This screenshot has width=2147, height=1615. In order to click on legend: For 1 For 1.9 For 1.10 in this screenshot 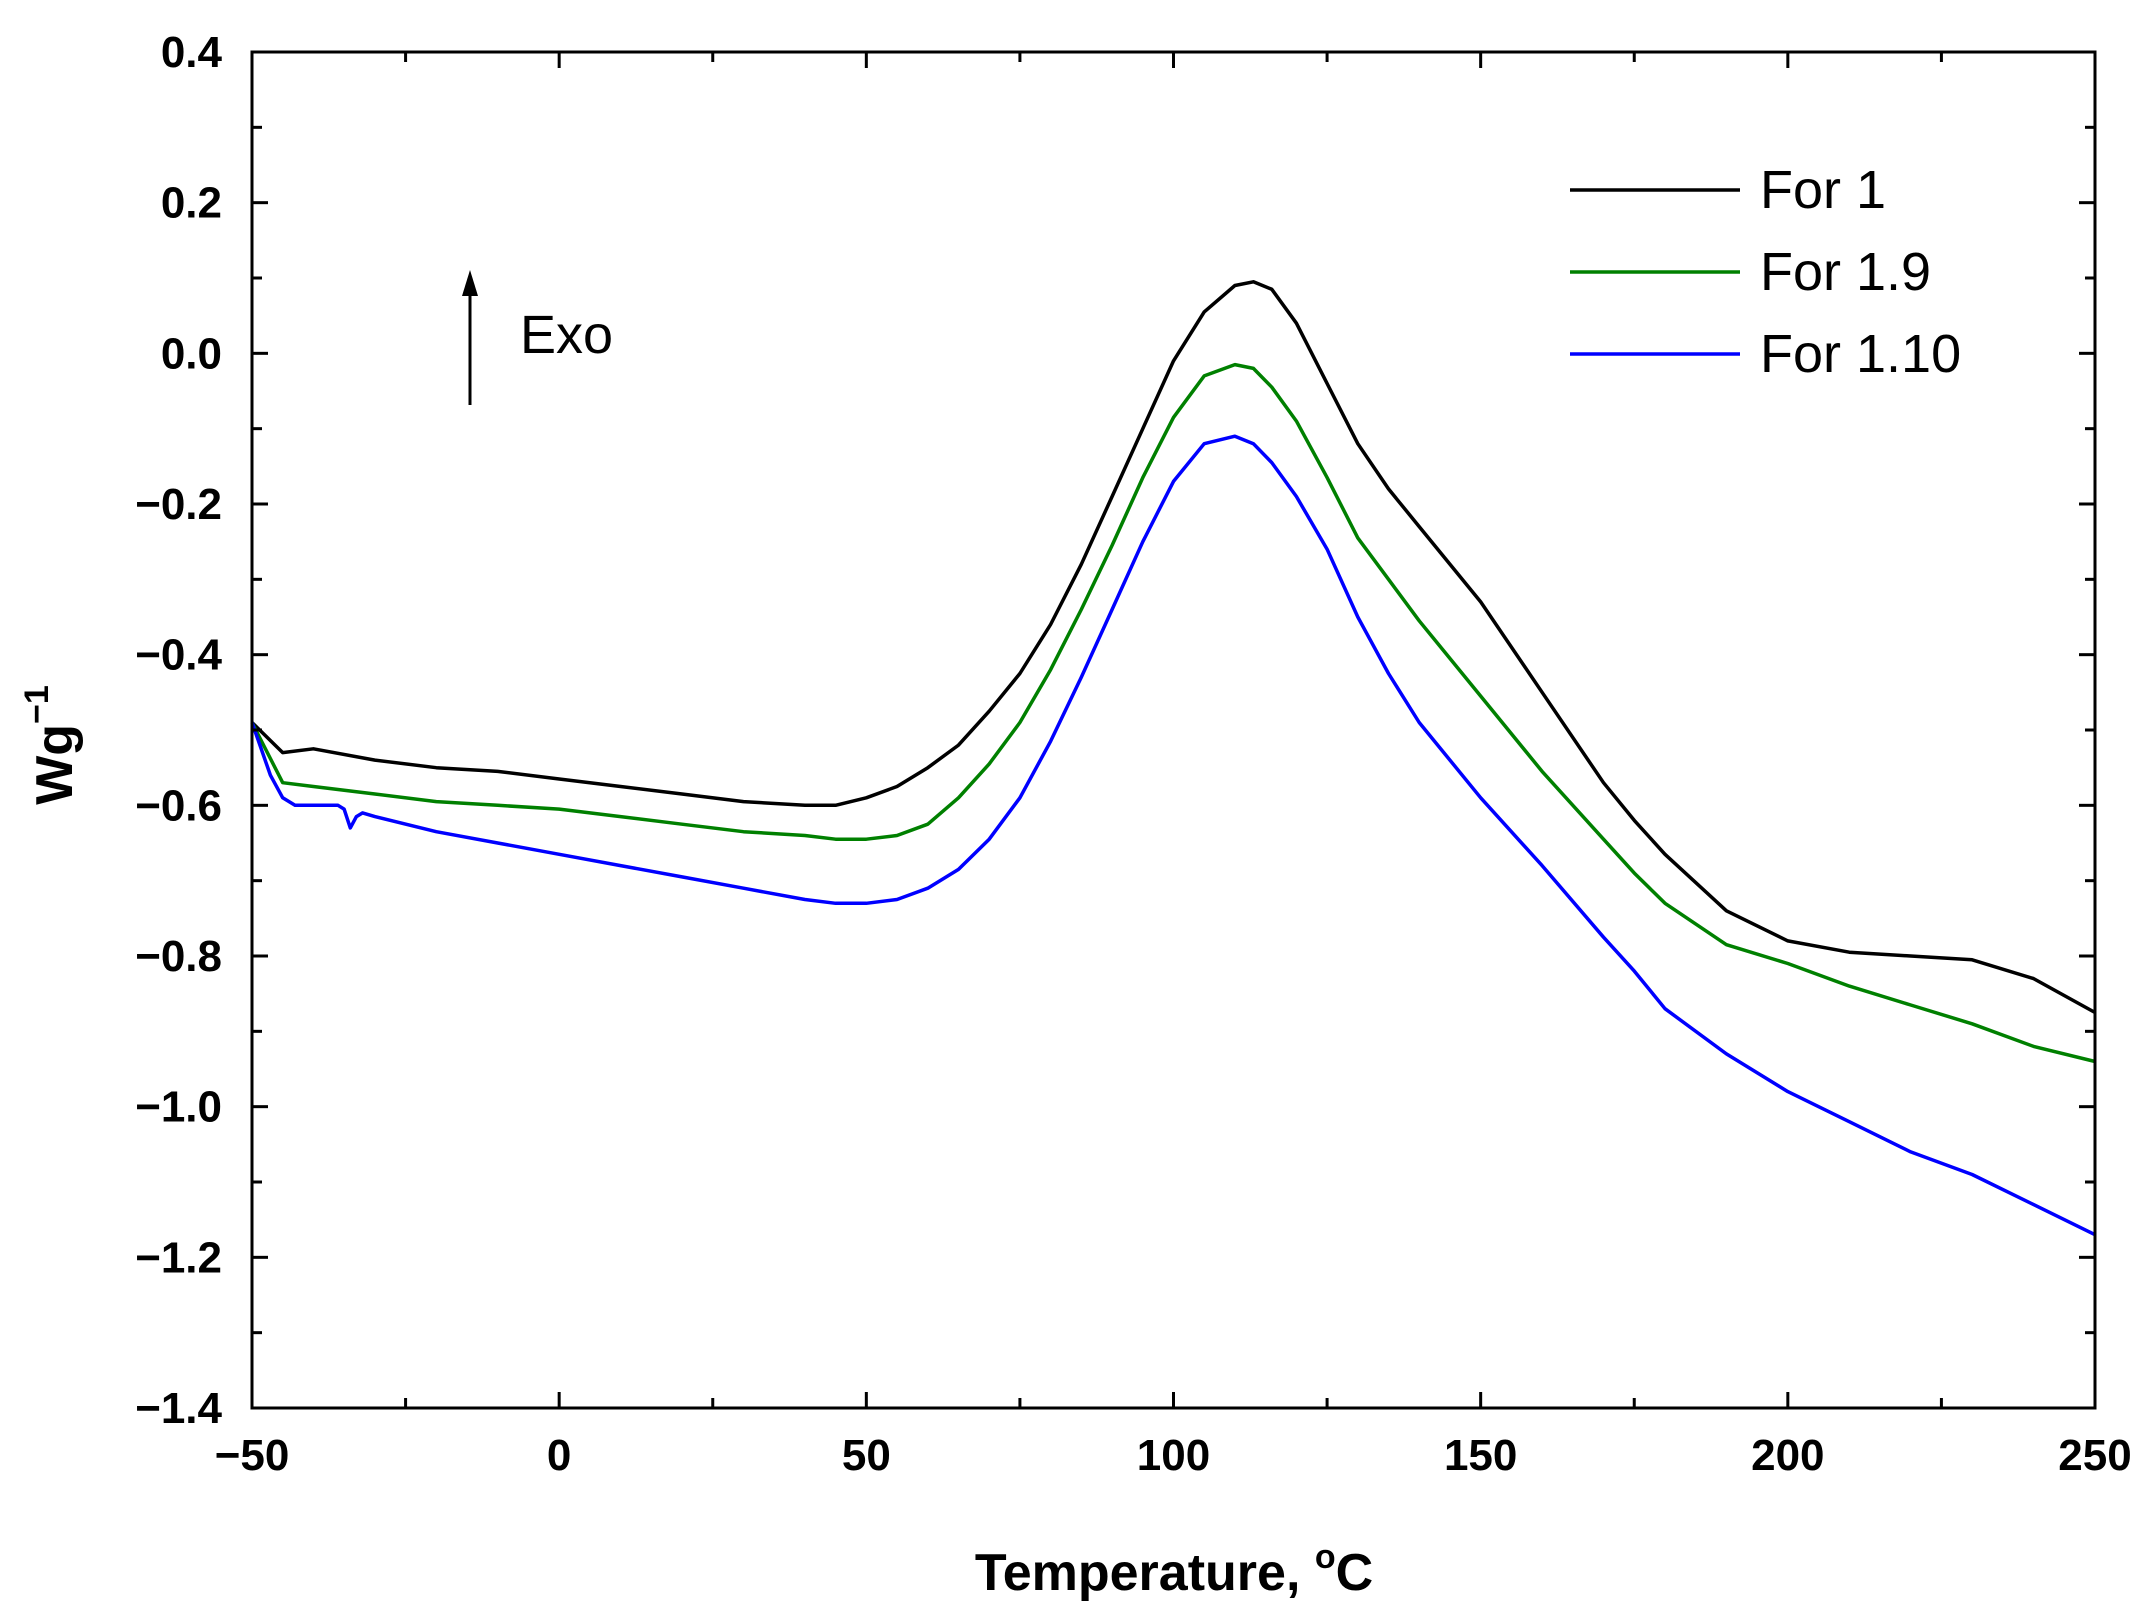, I will do `click(1765, 272)`.